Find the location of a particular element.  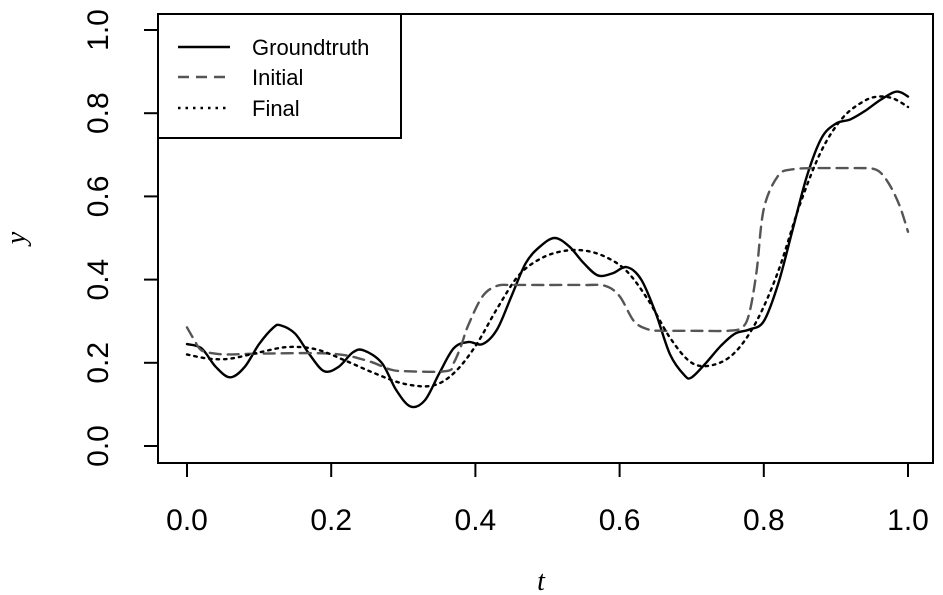

x-tick-label: 0.0 is located at coordinates (187, 520).